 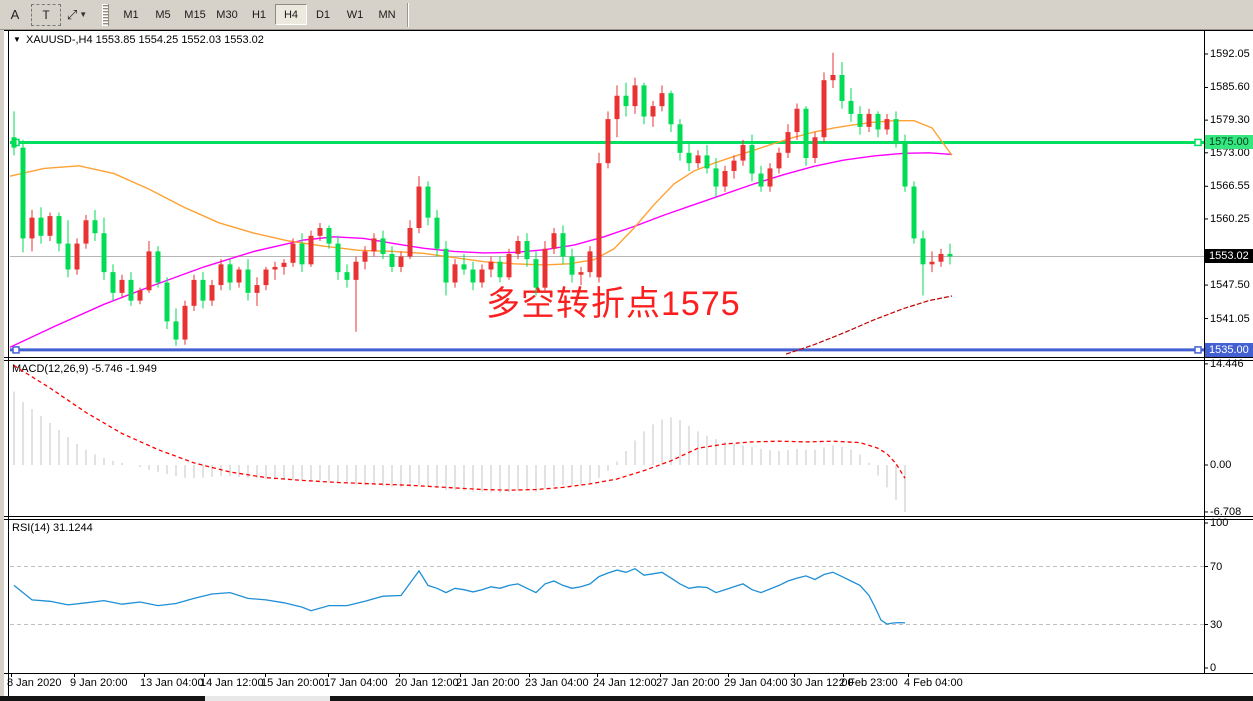 What do you see at coordinates (163, 14) in the screenshot?
I see `timeframe-button-m5: M5` at bounding box center [163, 14].